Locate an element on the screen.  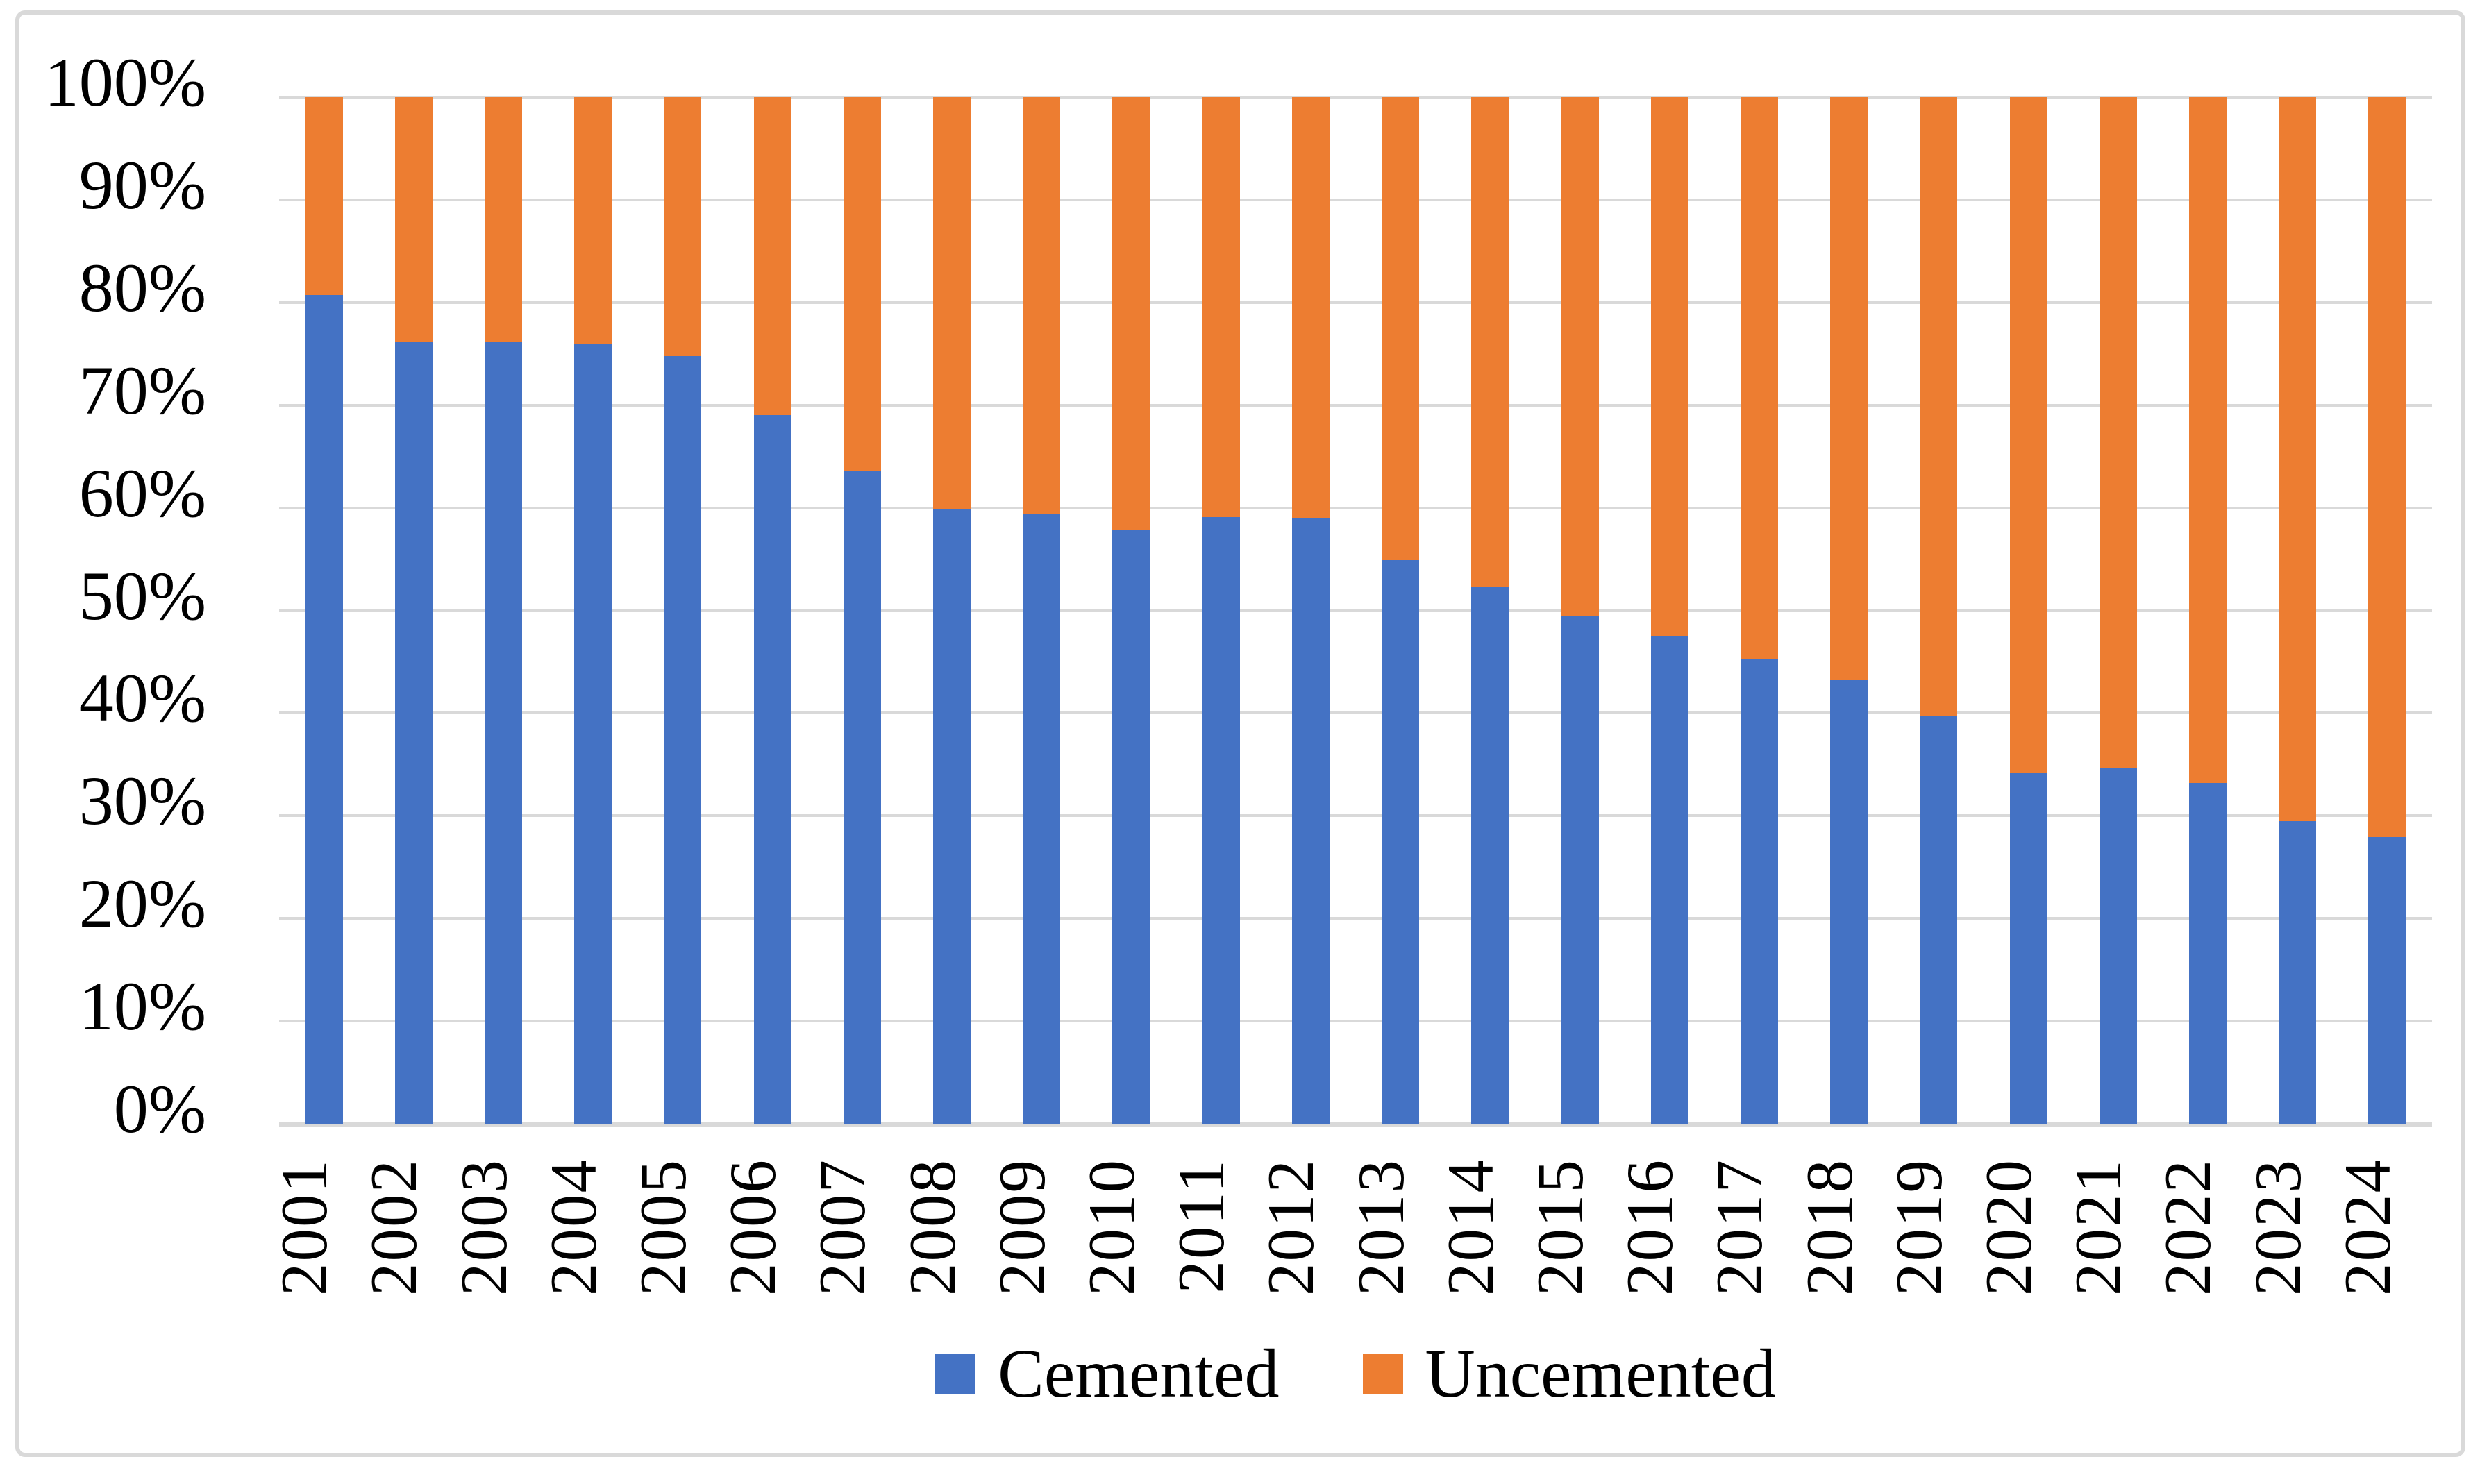
x-tick-label-2004: 2004 is located at coordinates (573, 1249).